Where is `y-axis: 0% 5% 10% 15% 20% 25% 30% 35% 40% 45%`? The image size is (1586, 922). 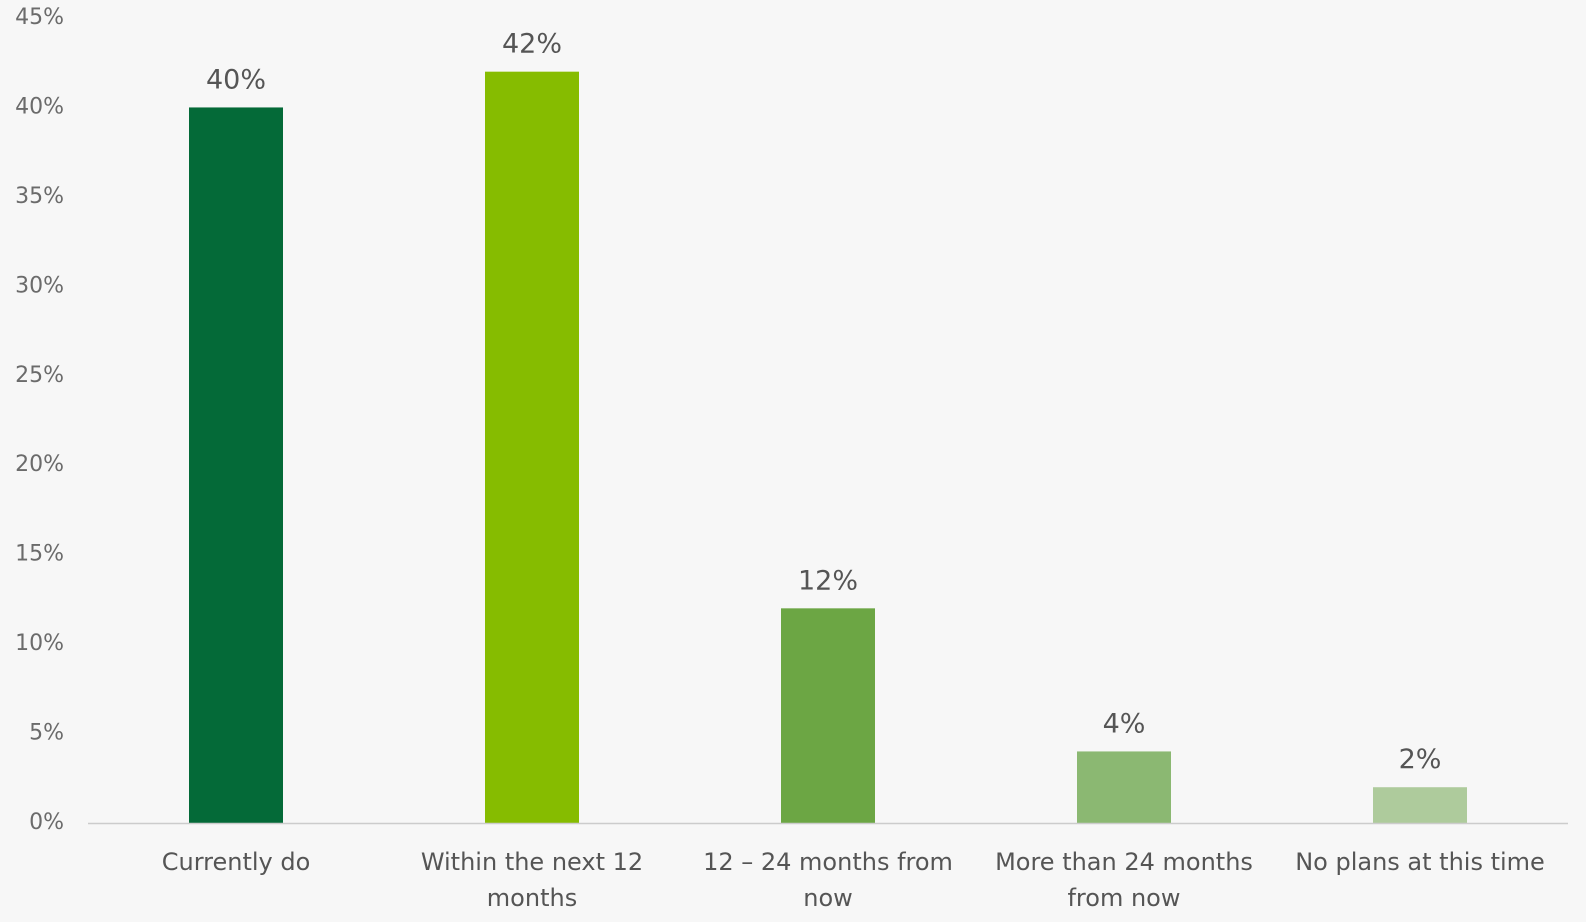 y-axis: 0% 5% 10% 15% 20% 25% 30% 35% 40% 45% is located at coordinates (39, 420).